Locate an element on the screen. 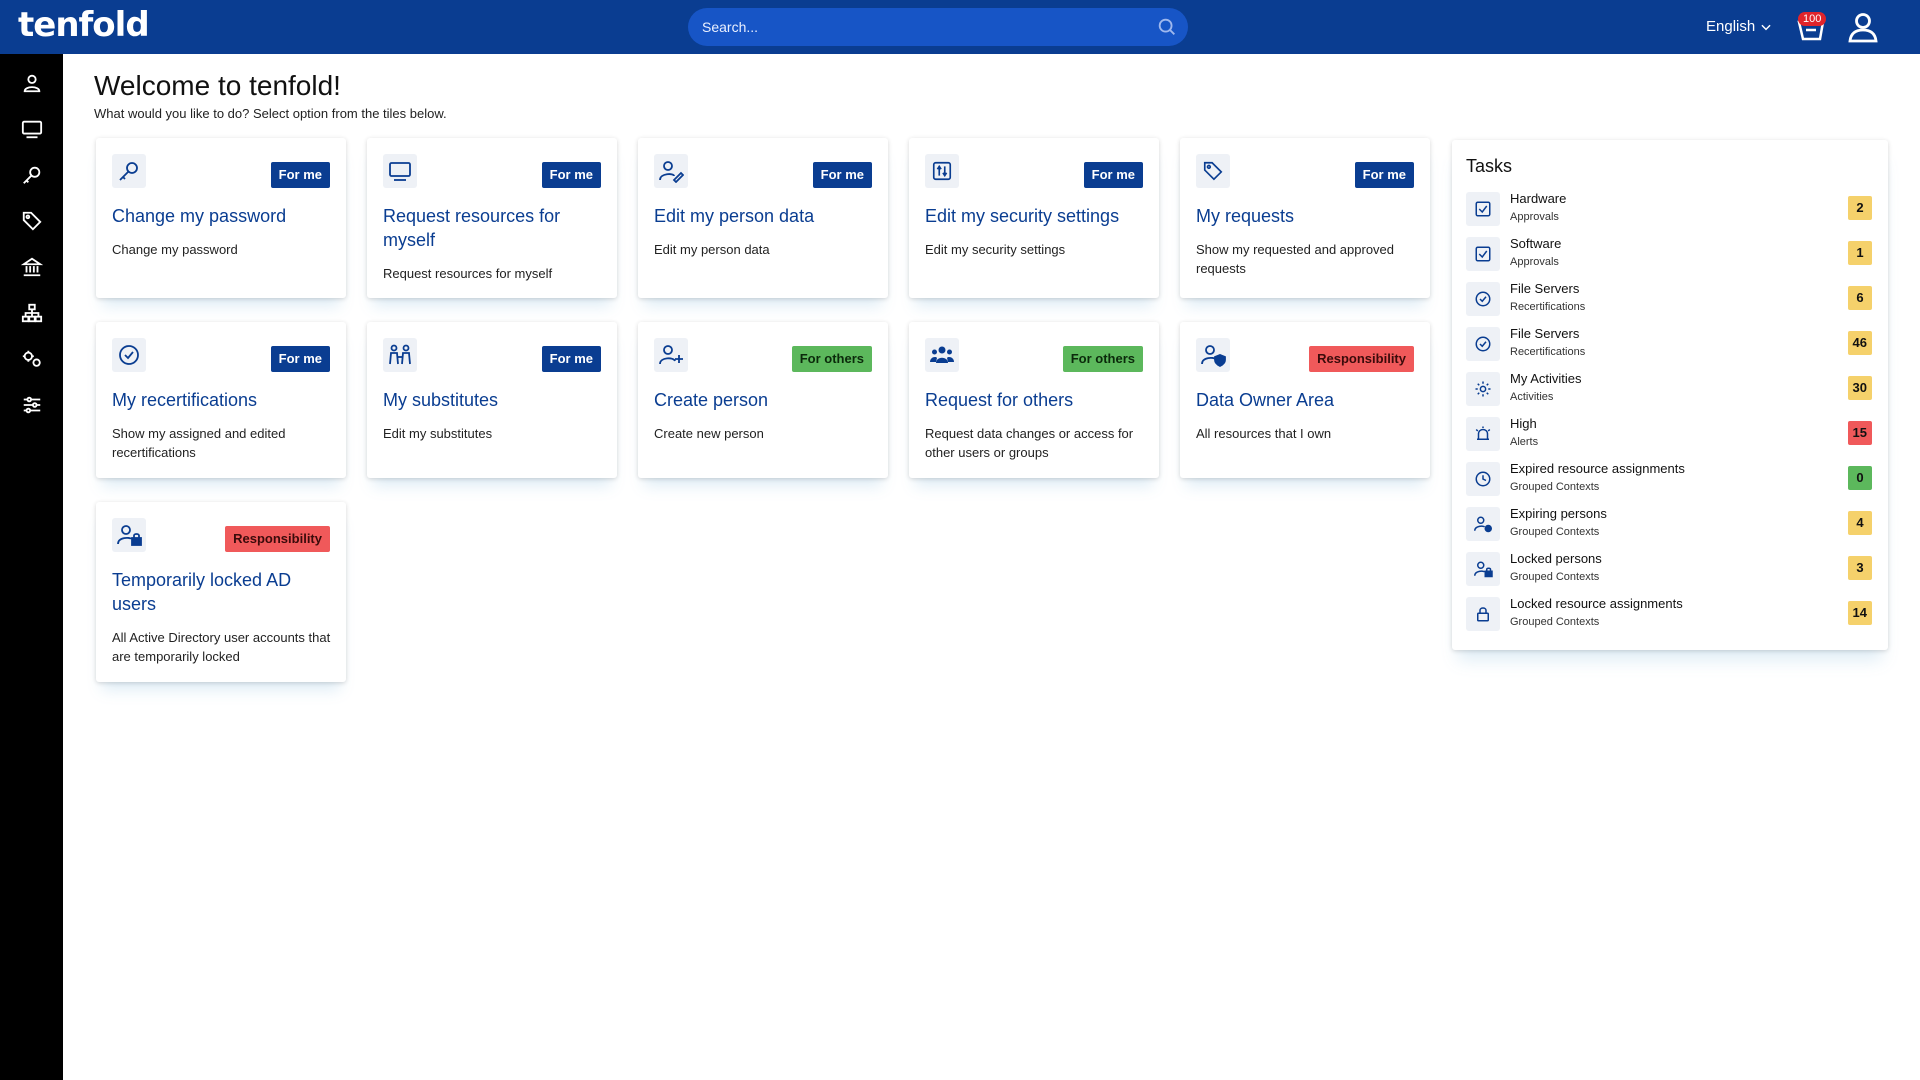 This screenshot has width=1920, height=1080. tile-title: Request resources for myself is located at coordinates (472, 228).